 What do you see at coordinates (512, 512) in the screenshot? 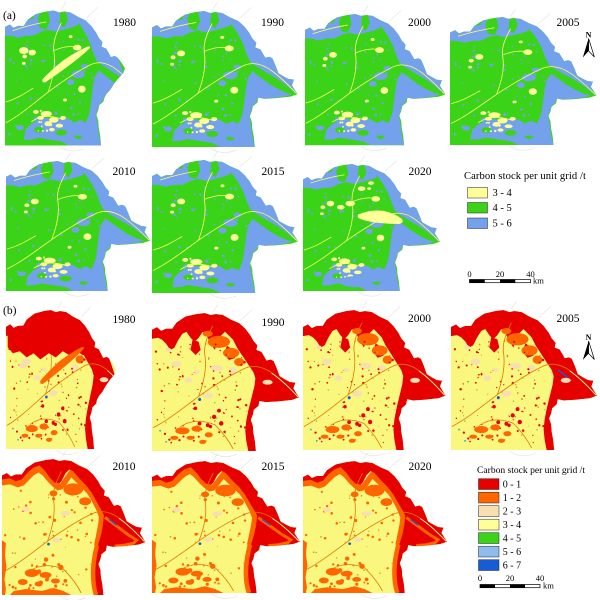
I see `svg-text: 2 - 3` at bounding box center [512, 512].